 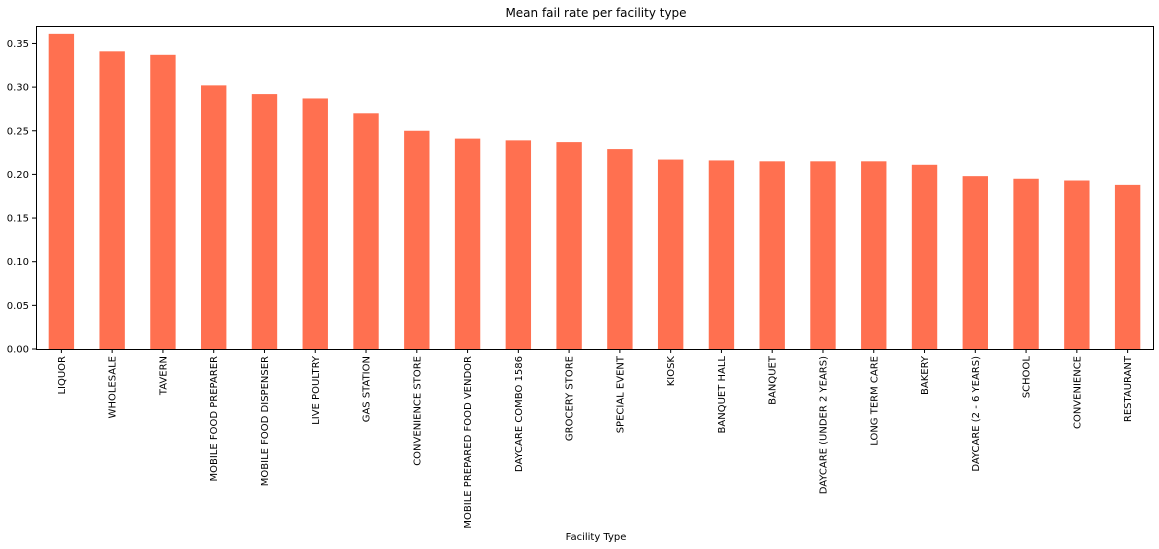 I want to click on x-tick-label: BANQUET HALL, so click(x=722, y=395).